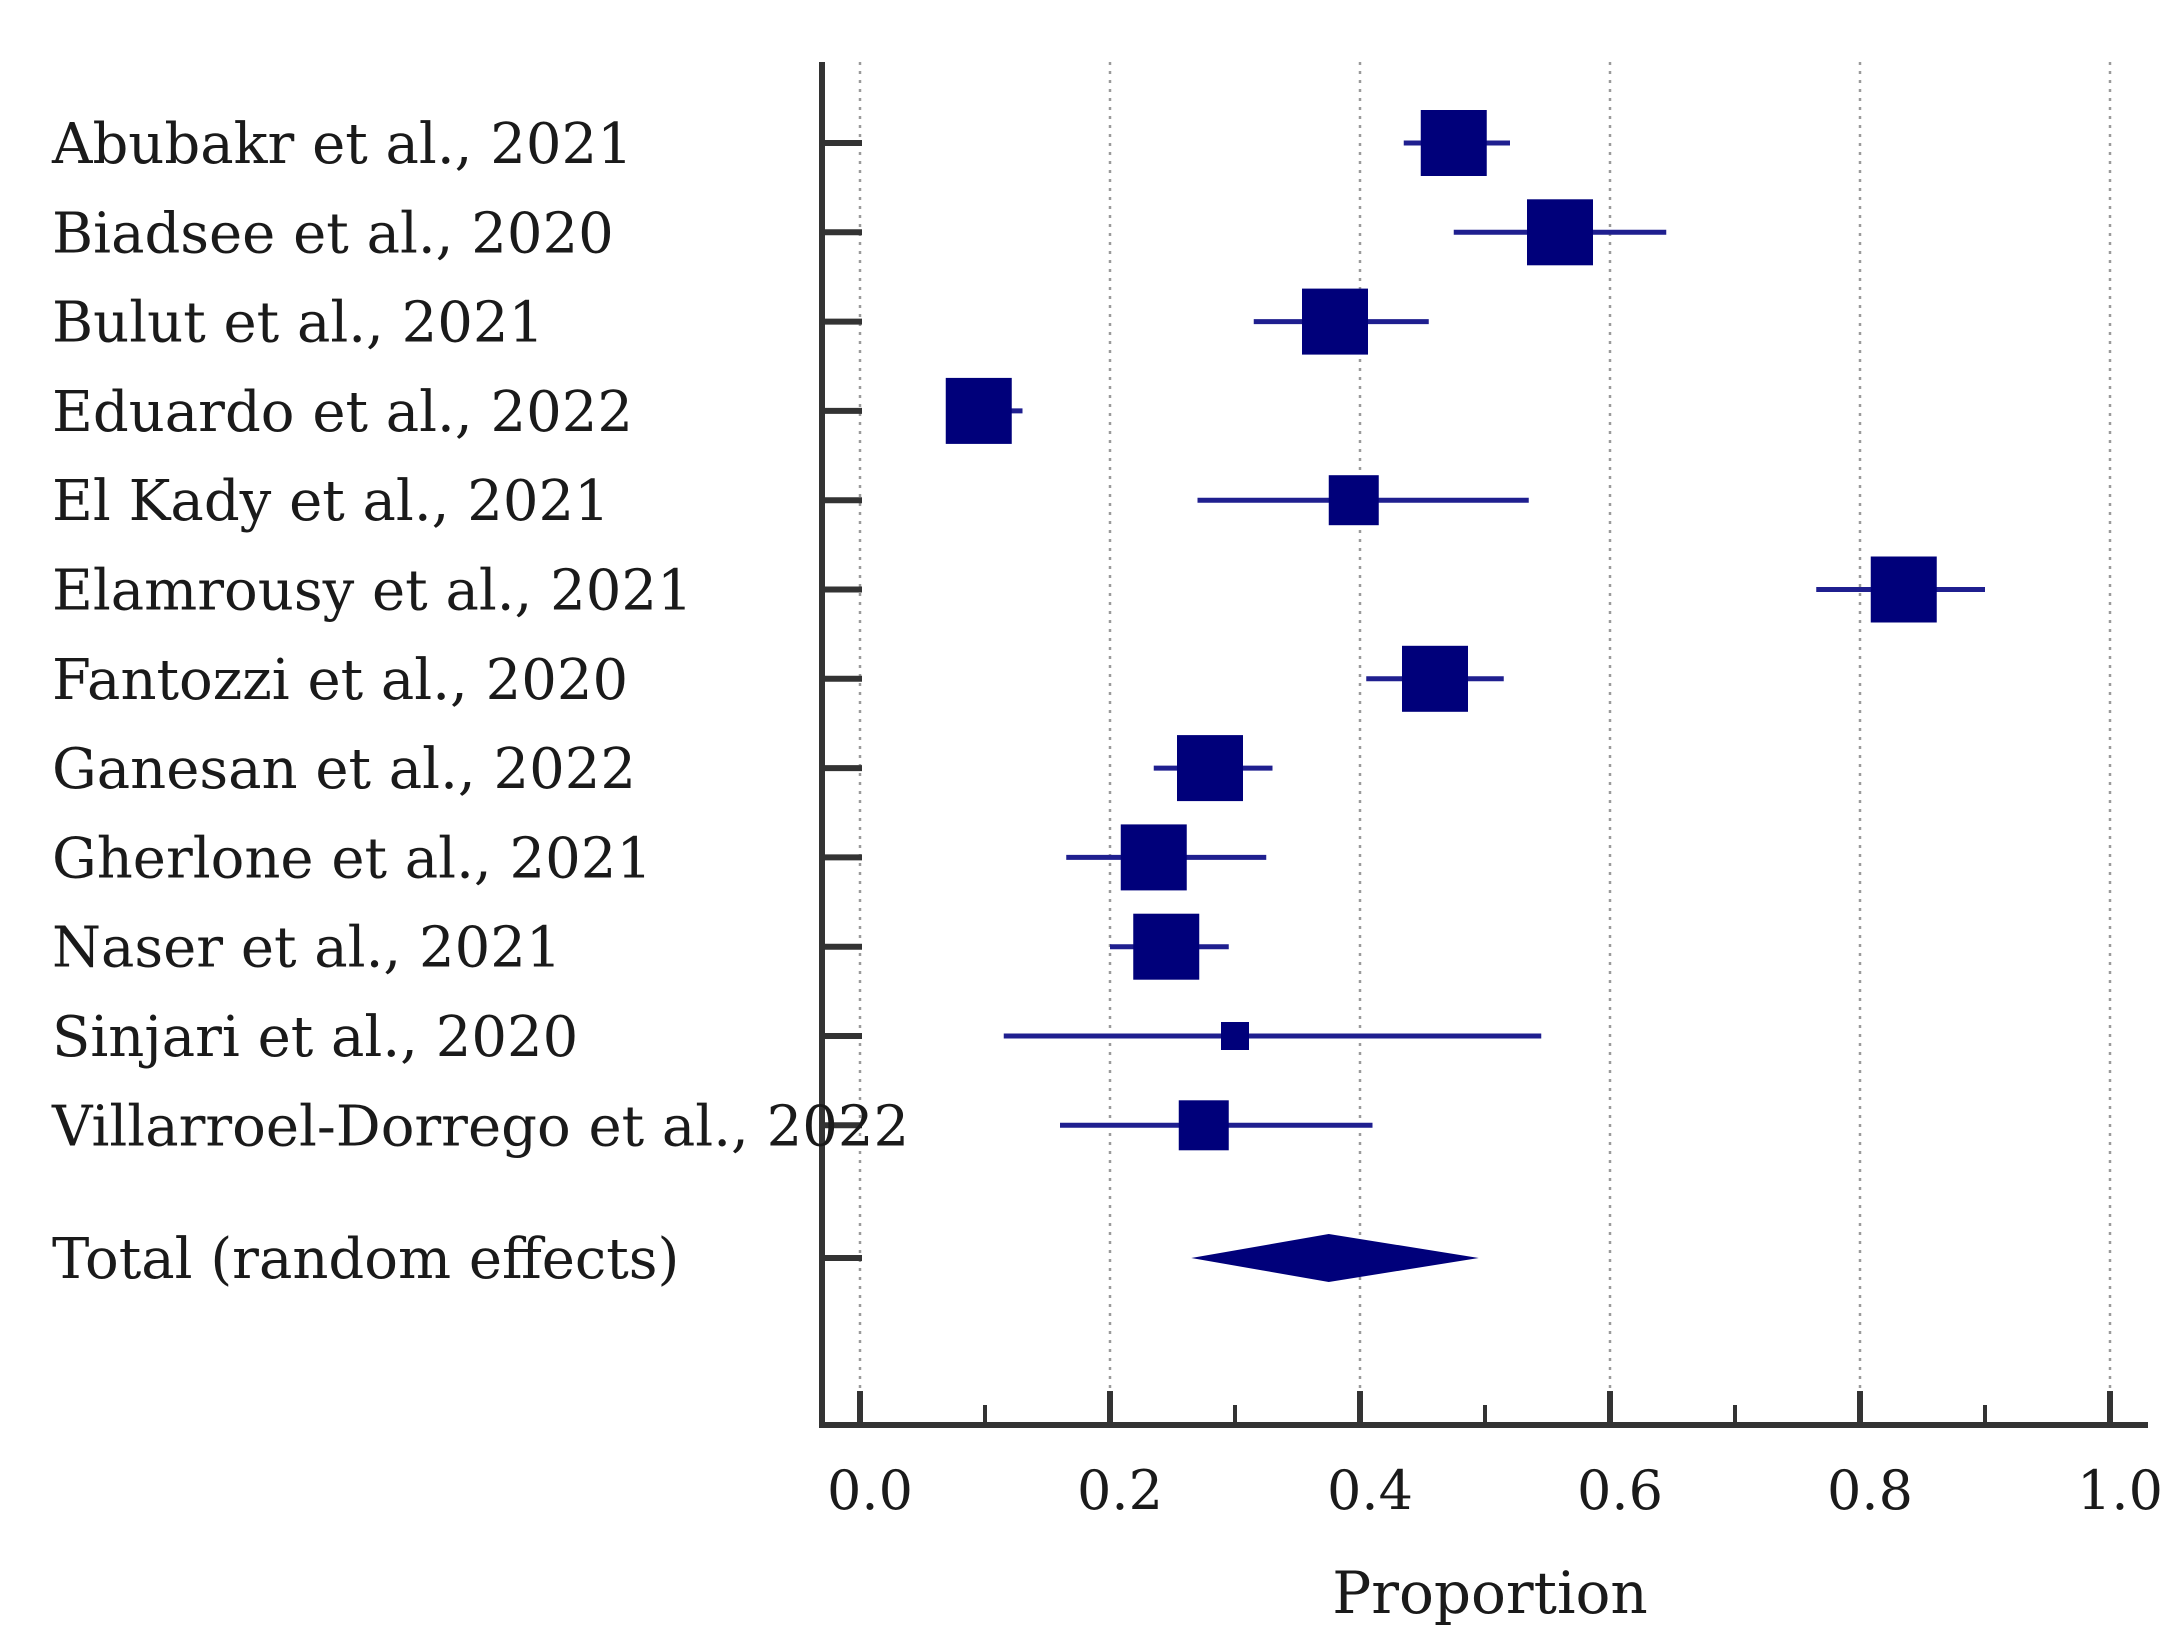  I want to click on x-tick-label: 0.2, so click(1120, 1490).